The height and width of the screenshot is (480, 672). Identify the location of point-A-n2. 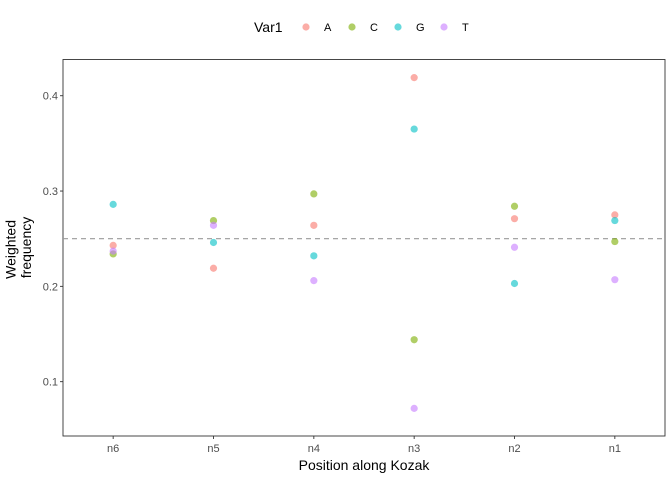
(514, 219).